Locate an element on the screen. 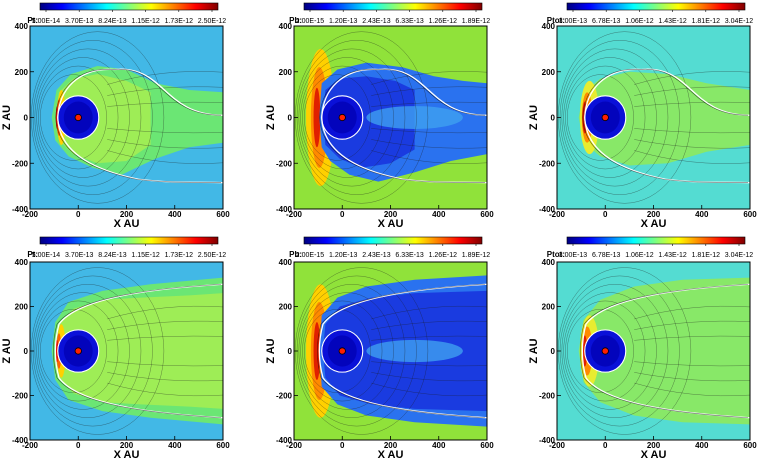 This screenshot has height=462, width=760. colorbar-variable-label: Pt: is located at coordinates (32, 254).